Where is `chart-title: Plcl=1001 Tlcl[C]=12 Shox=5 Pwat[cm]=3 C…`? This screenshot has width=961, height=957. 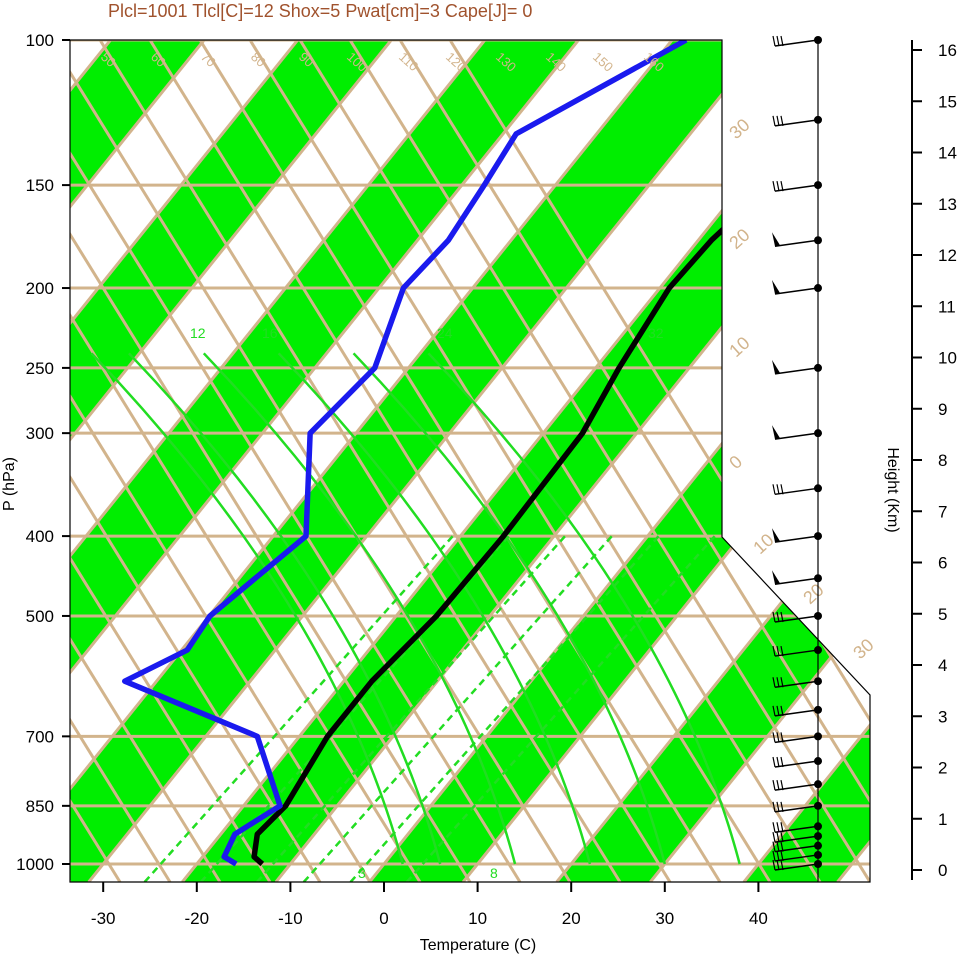
chart-title: Plcl=1001 Tlcl[C]=12 Shox=5 Pwat[cm]=3 C… is located at coordinates (320, 11).